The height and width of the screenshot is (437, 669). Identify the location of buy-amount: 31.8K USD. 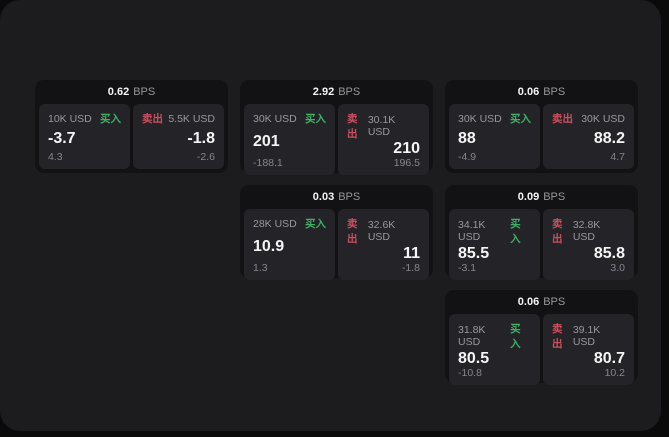
(472, 336).